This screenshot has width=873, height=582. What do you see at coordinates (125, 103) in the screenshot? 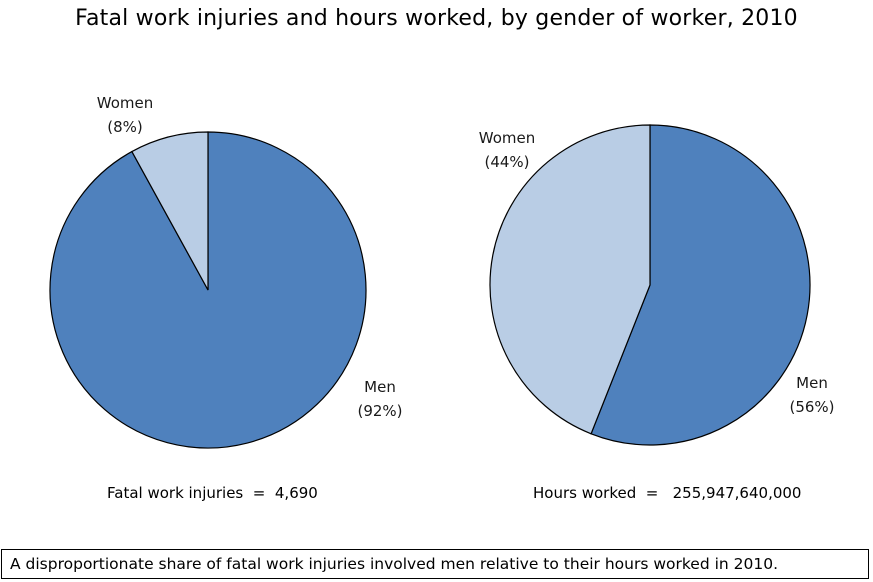
I see `label-women-fatal: Women` at bounding box center [125, 103].